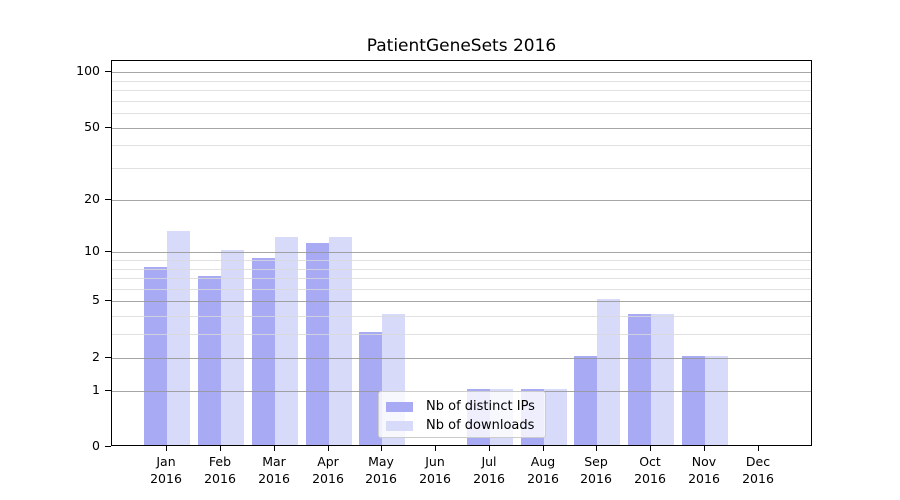  What do you see at coordinates (92, 250) in the screenshot?
I see `y-tick-label-10: 10` at bounding box center [92, 250].